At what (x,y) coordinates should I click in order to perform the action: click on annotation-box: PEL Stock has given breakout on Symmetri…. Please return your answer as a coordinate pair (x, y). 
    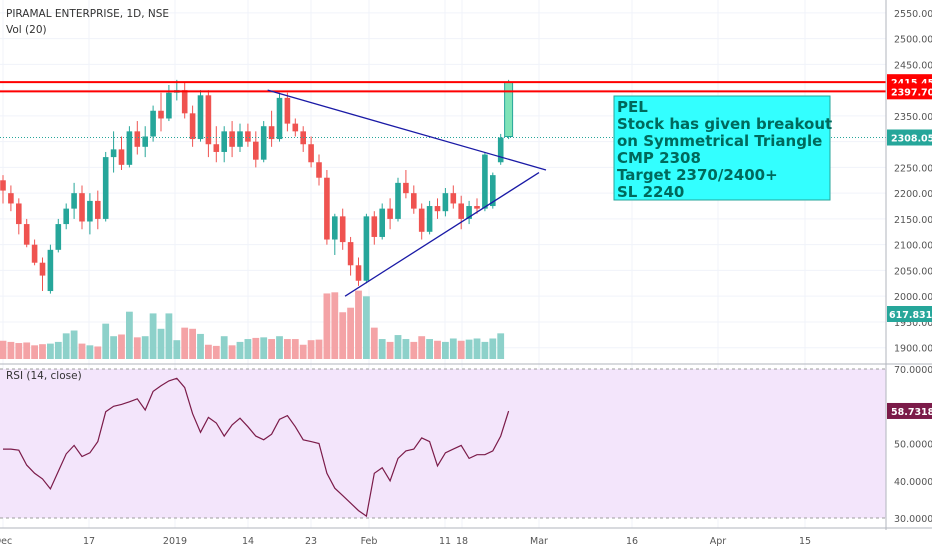
    Looking at the image, I should click on (722, 148).